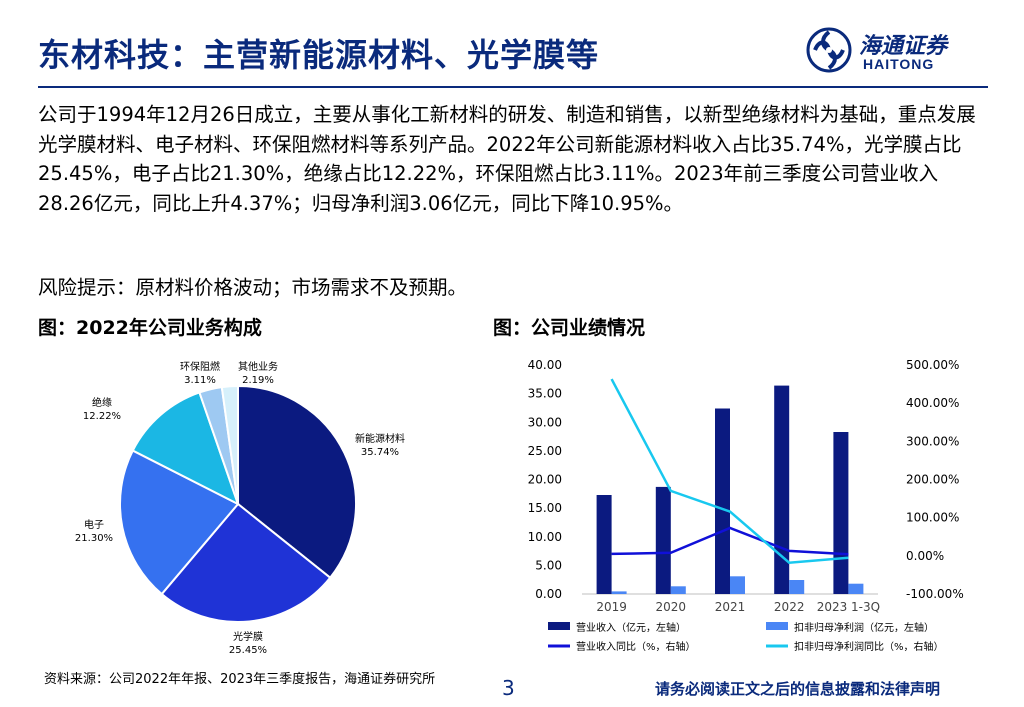 Image resolution: width=1024 pixels, height=707 pixels. What do you see at coordinates (545, 480) in the screenshot?
I see `left-axis-tick: 20.00` at bounding box center [545, 480].